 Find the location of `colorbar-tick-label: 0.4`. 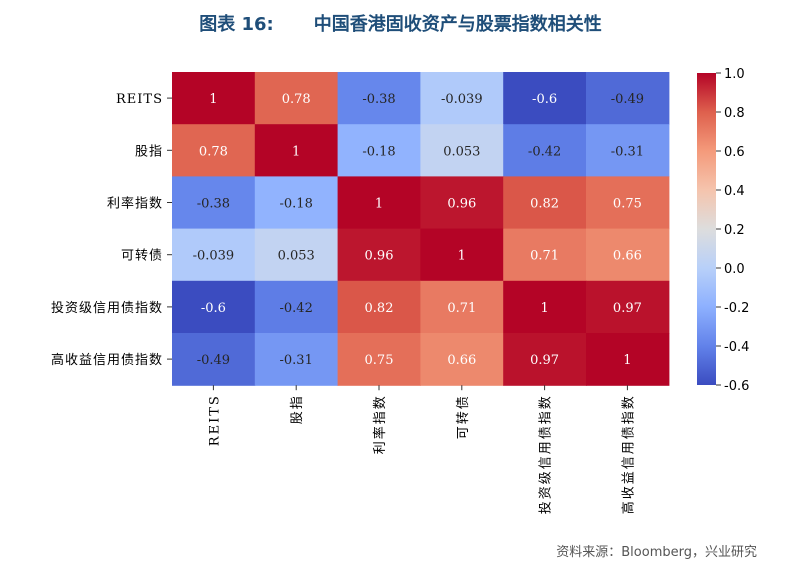

colorbar-tick-label: 0.4 is located at coordinates (734, 191).